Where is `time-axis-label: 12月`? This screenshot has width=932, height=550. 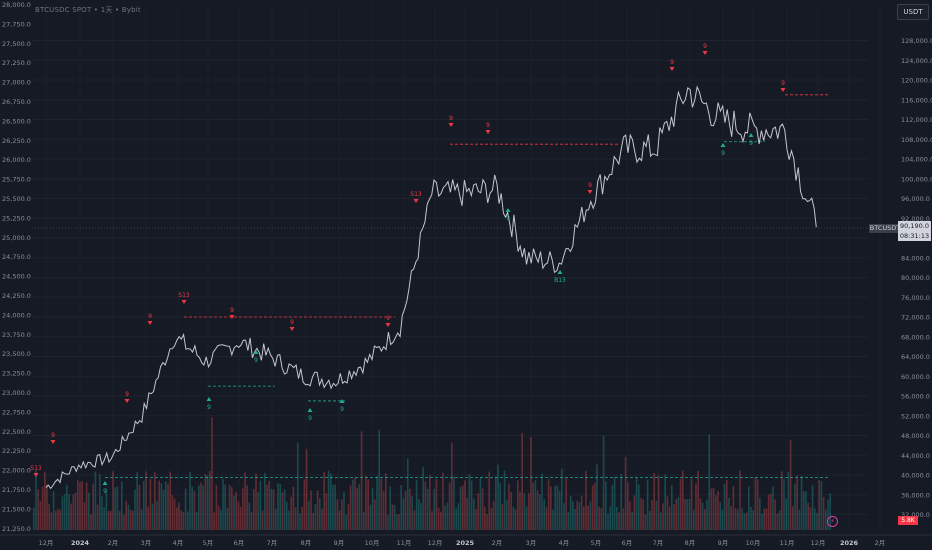
time-axis-label: 12月 is located at coordinates (46, 543).